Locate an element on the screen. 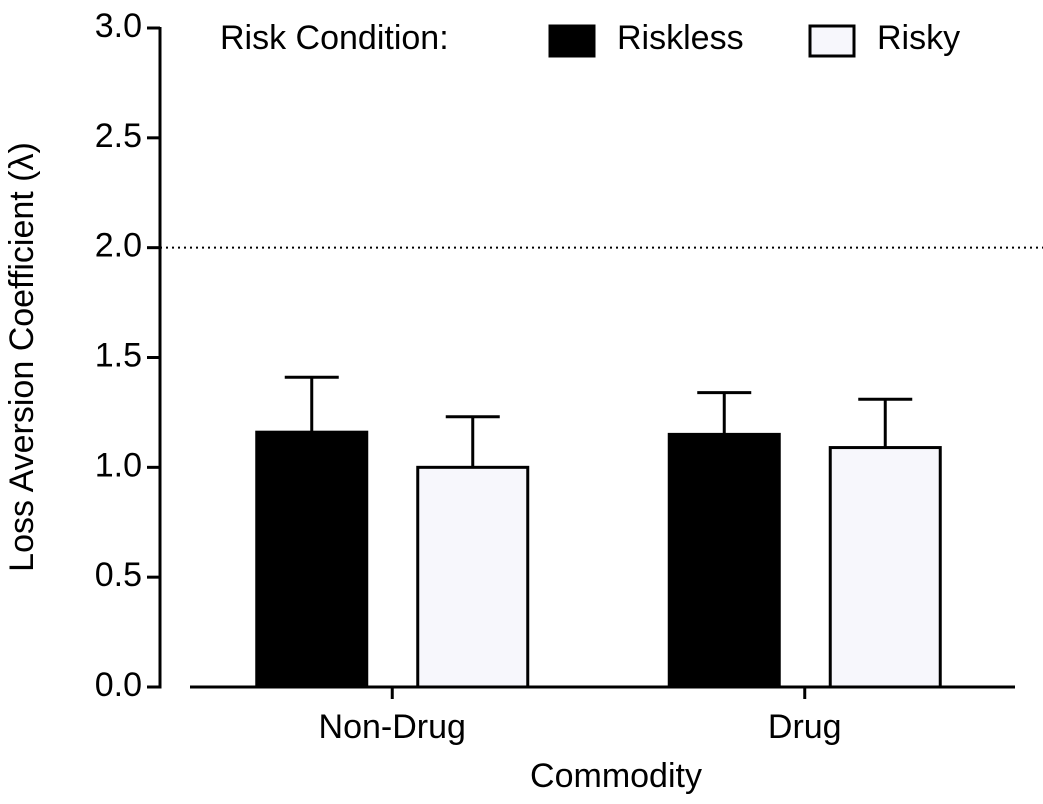 The image size is (1043, 804). legend-title: Risk Condition: is located at coordinates (334, 38).